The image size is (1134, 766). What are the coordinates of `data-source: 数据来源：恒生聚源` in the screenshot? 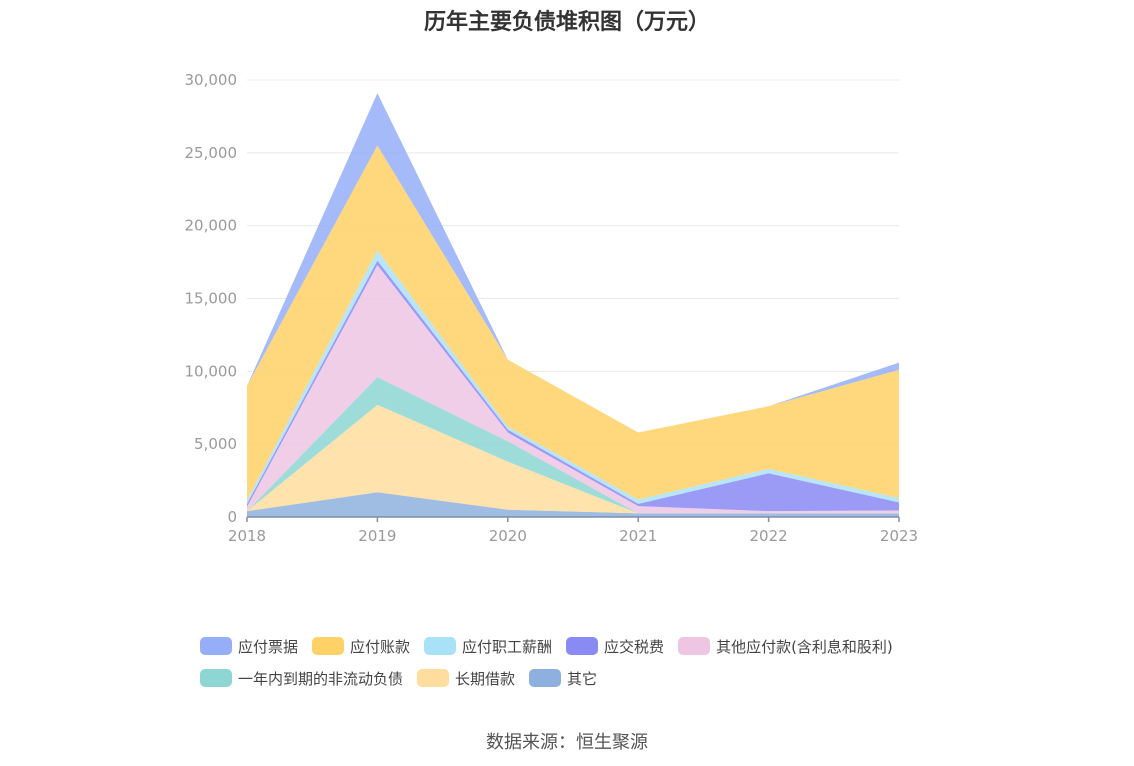 It's located at (567, 742).